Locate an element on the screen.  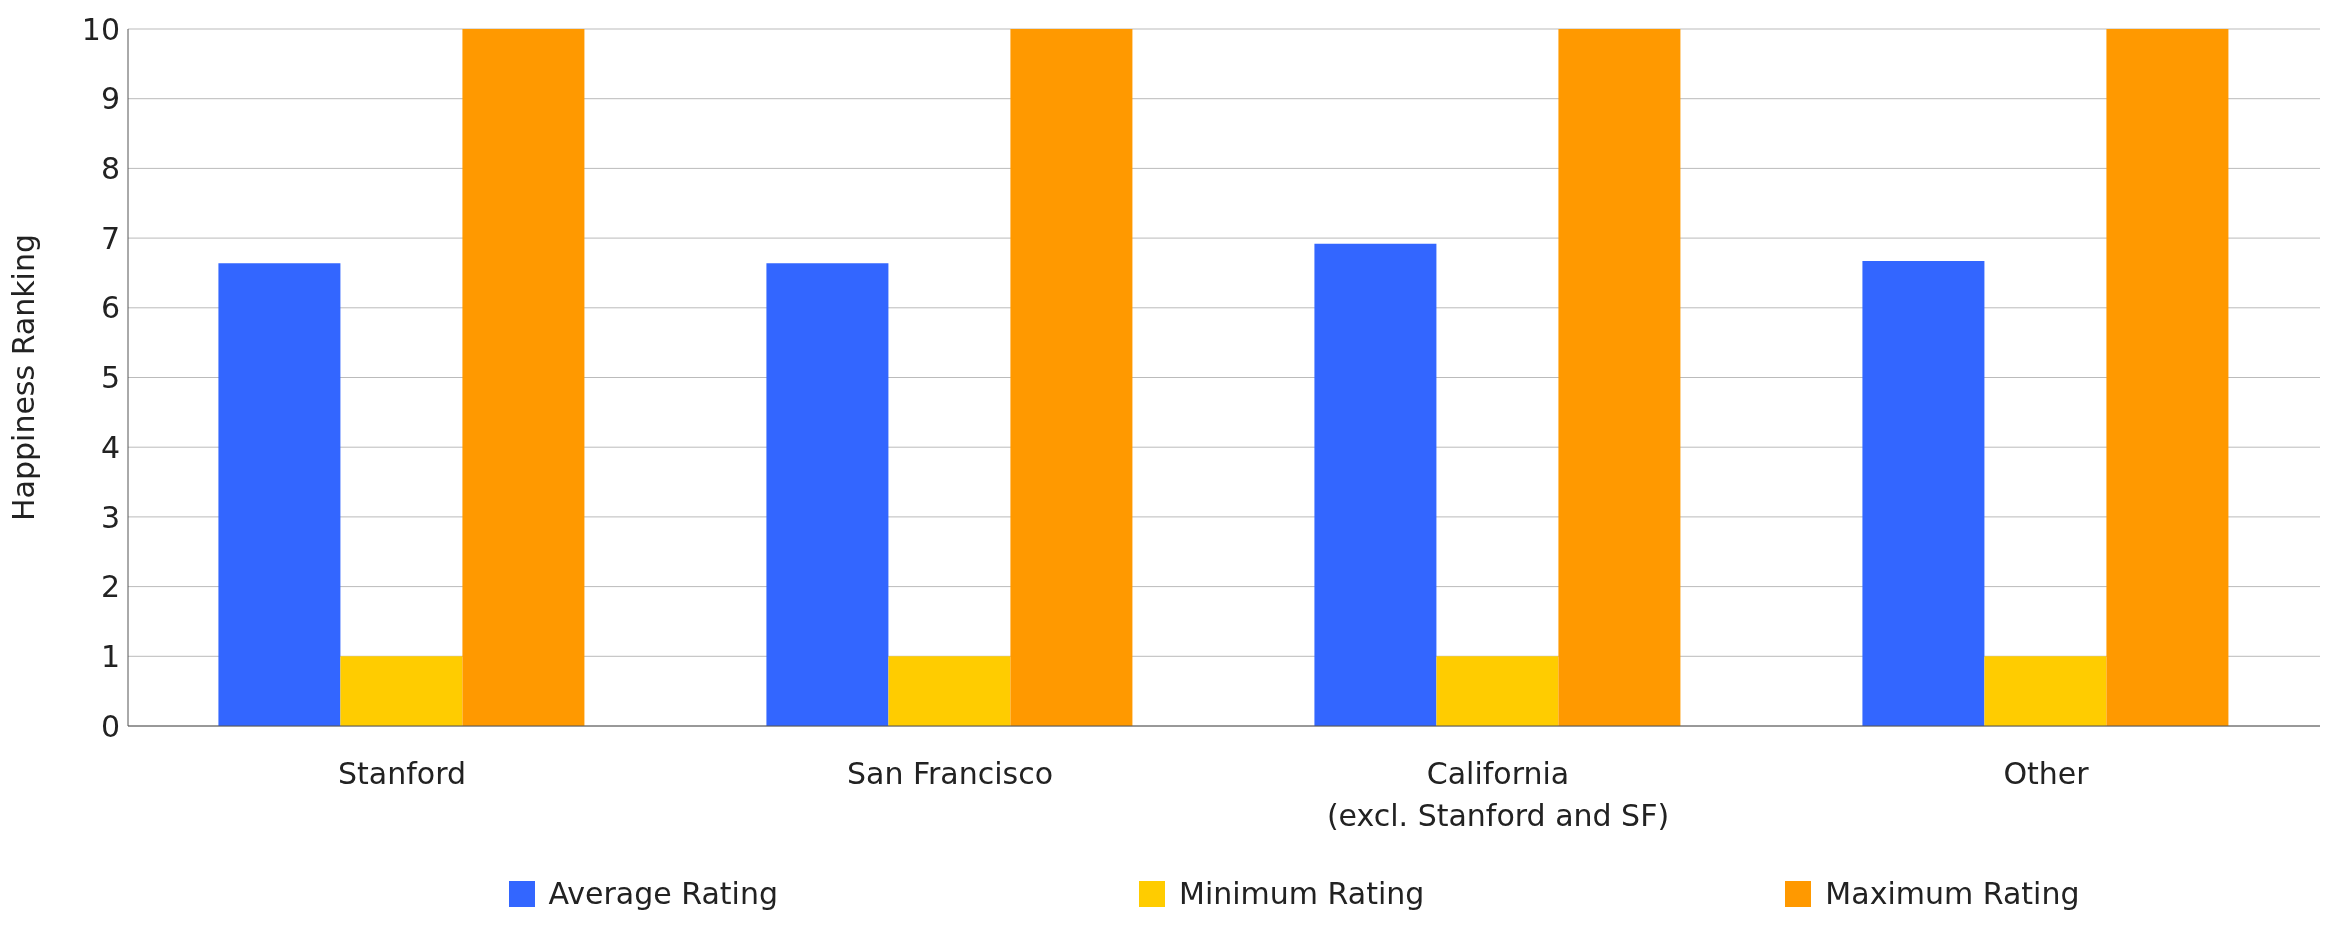
x-tick-label: California (excl. Stanford and SF) is located at coordinates (1498, 794).